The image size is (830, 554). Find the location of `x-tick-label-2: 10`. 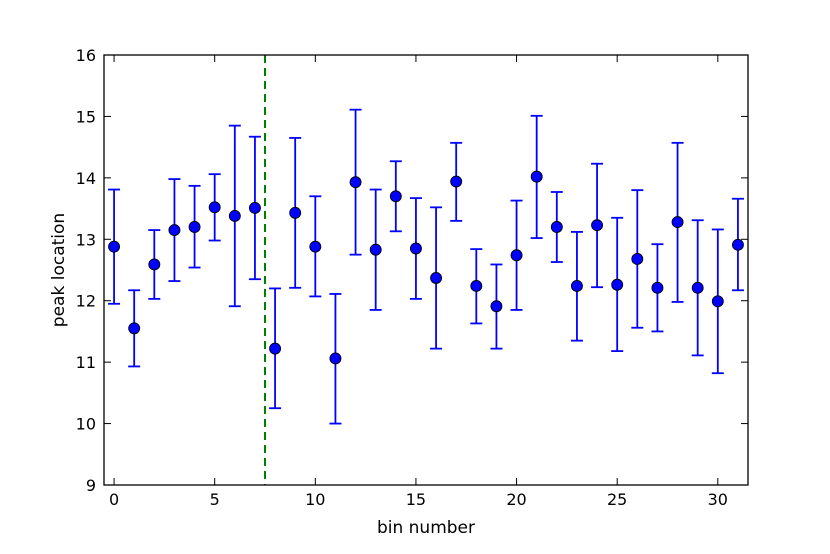

x-tick-label-2: 10 is located at coordinates (315, 499).